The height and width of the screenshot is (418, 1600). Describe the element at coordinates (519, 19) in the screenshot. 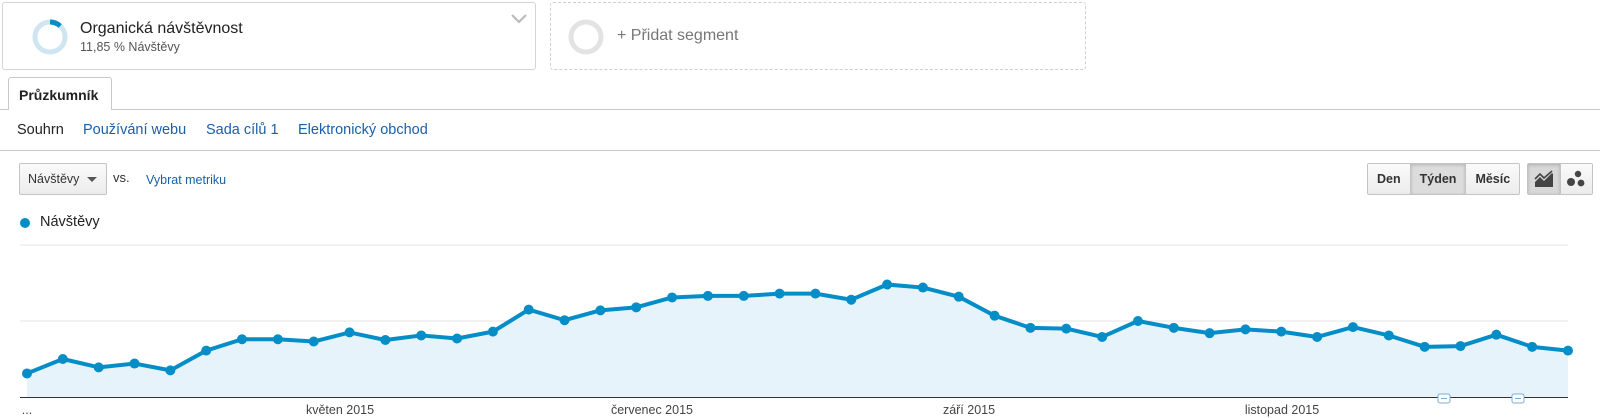

I see `chevron-down-icon` at that location.